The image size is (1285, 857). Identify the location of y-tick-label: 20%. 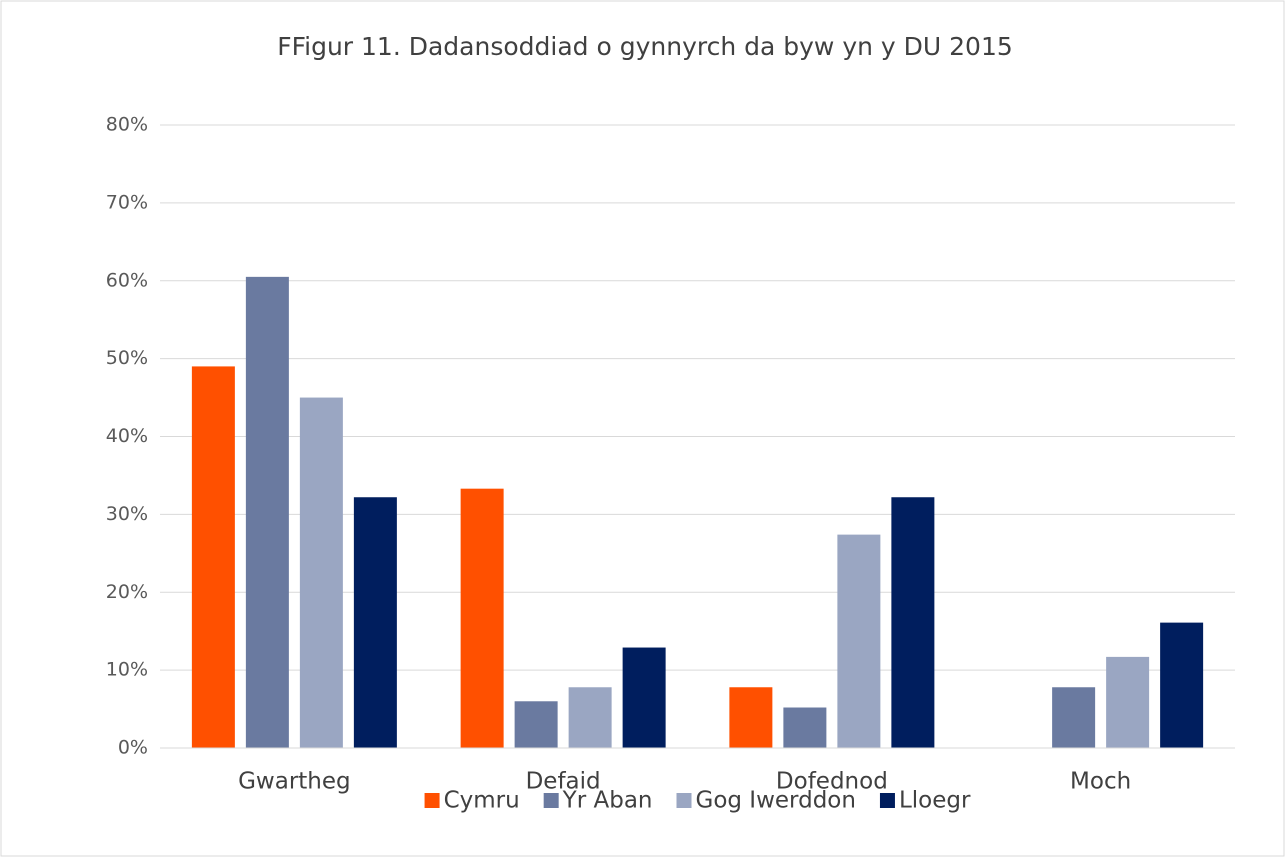
(127, 592).